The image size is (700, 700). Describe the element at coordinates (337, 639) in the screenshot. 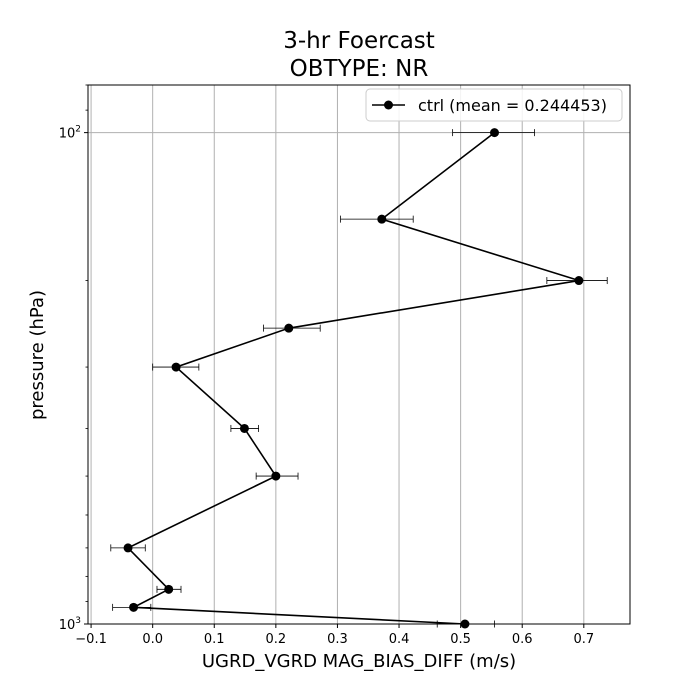

I see `x-tick-label: 0.3` at that location.